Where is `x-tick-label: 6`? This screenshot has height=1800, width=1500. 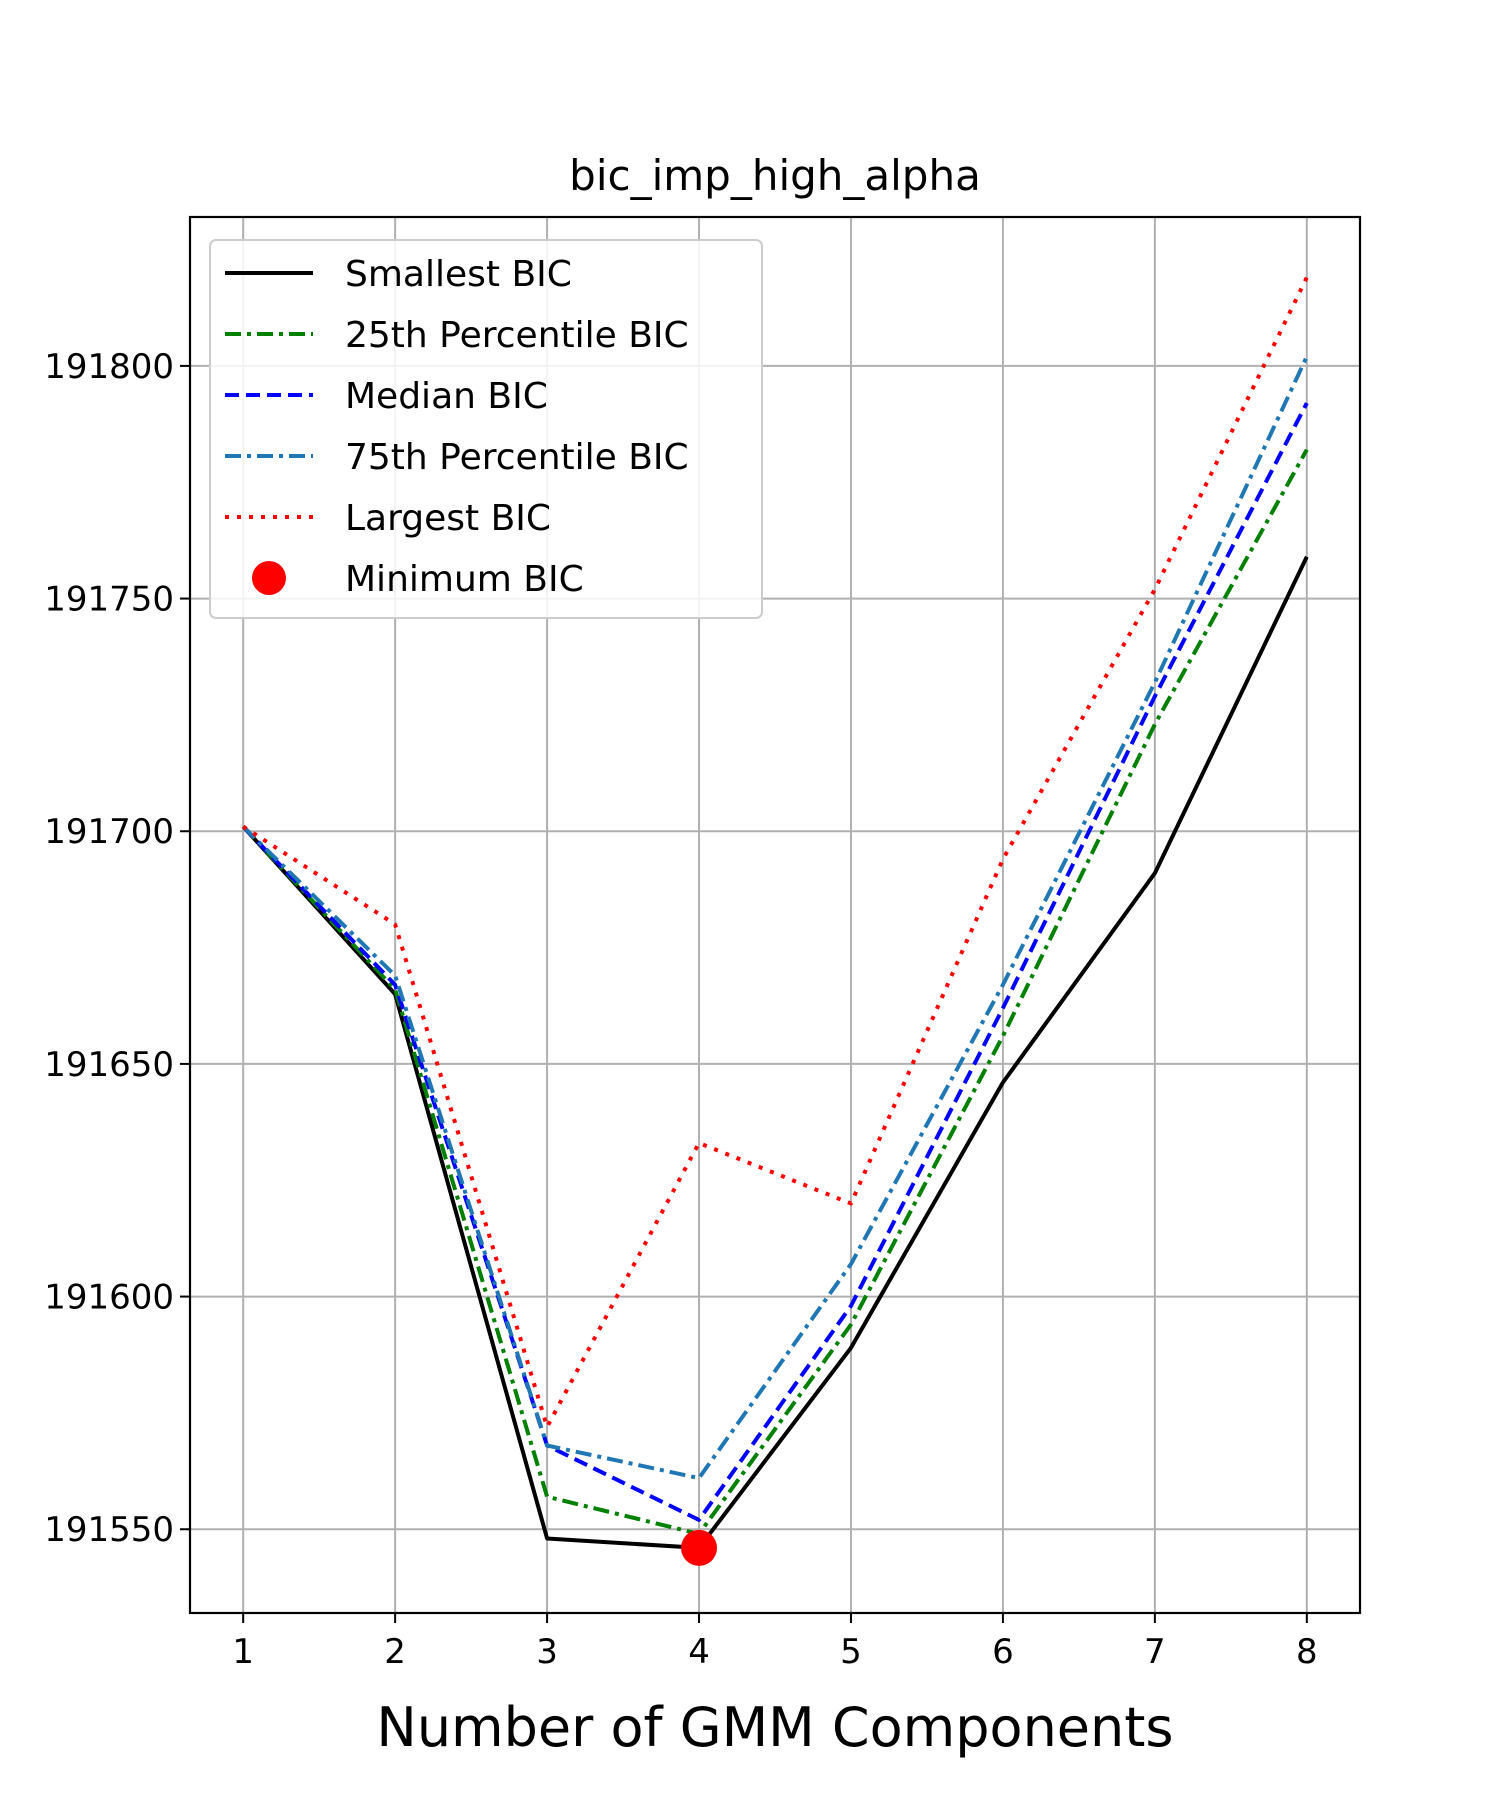 x-tick-label: 6 is located at coordinates (1003, 1652).